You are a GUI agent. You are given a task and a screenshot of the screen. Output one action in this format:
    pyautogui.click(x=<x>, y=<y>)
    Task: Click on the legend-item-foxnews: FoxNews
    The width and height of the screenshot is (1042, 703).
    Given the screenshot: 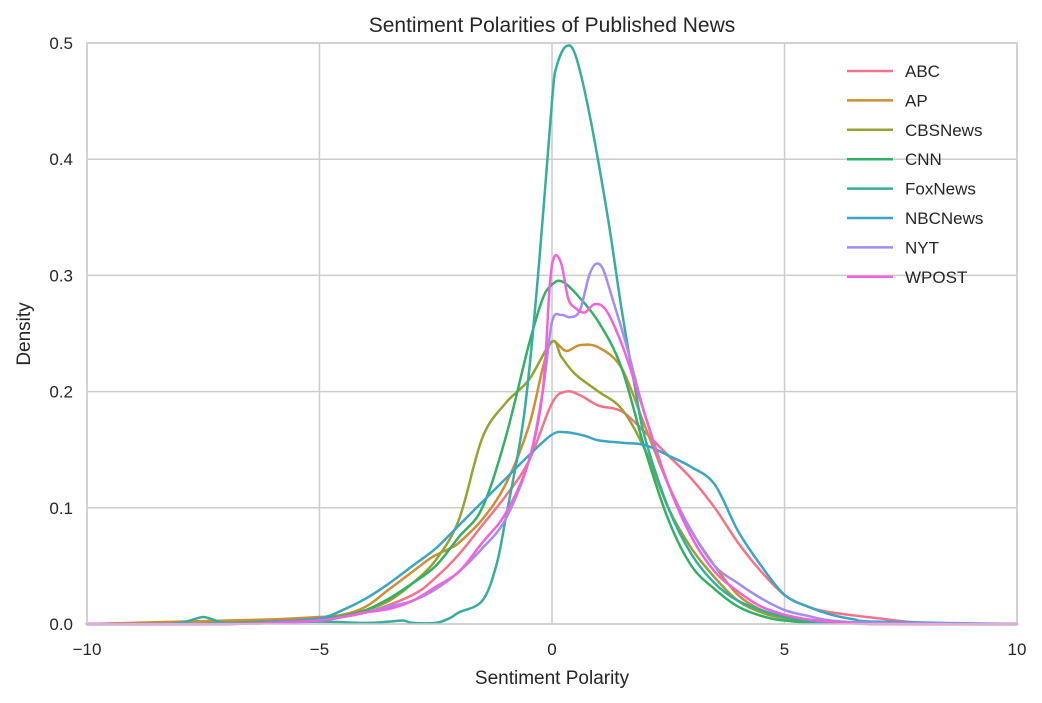 What is the action you would take?
    pyautogui.click(x=911, y=189)
    